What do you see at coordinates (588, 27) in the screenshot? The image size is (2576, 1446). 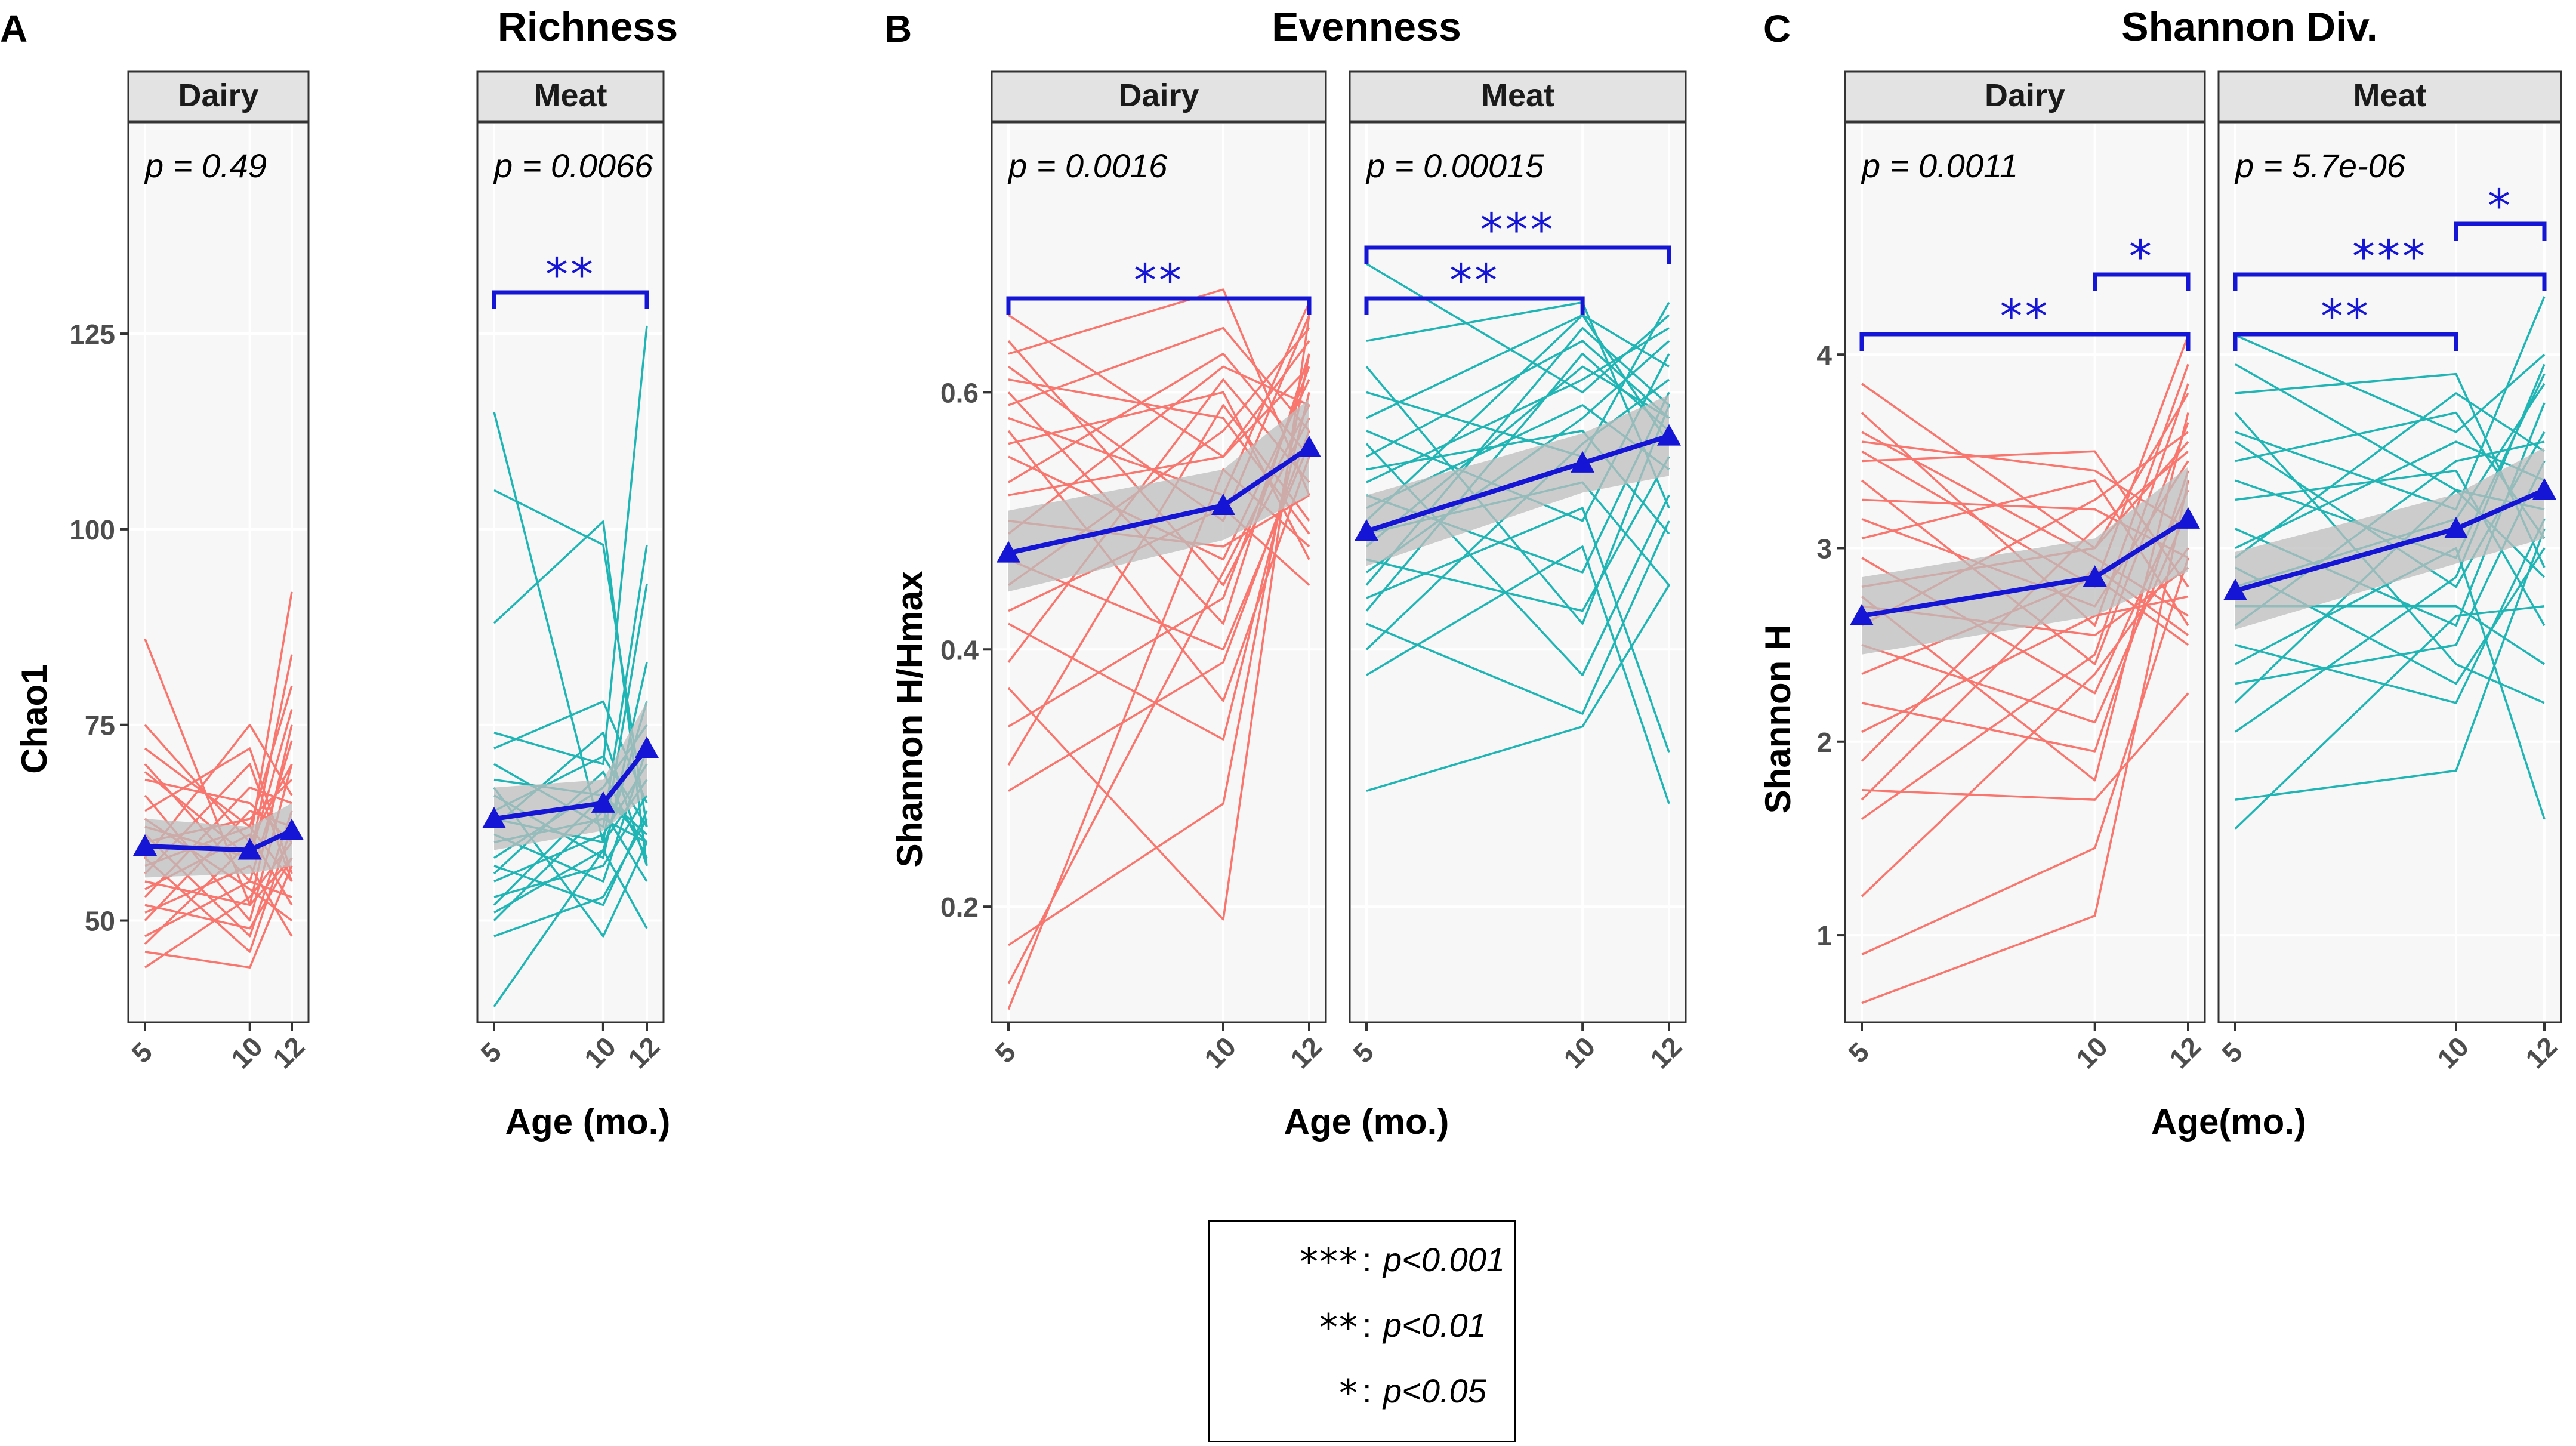 I see `panel-title: Richness` at bounding box center [588, 27].